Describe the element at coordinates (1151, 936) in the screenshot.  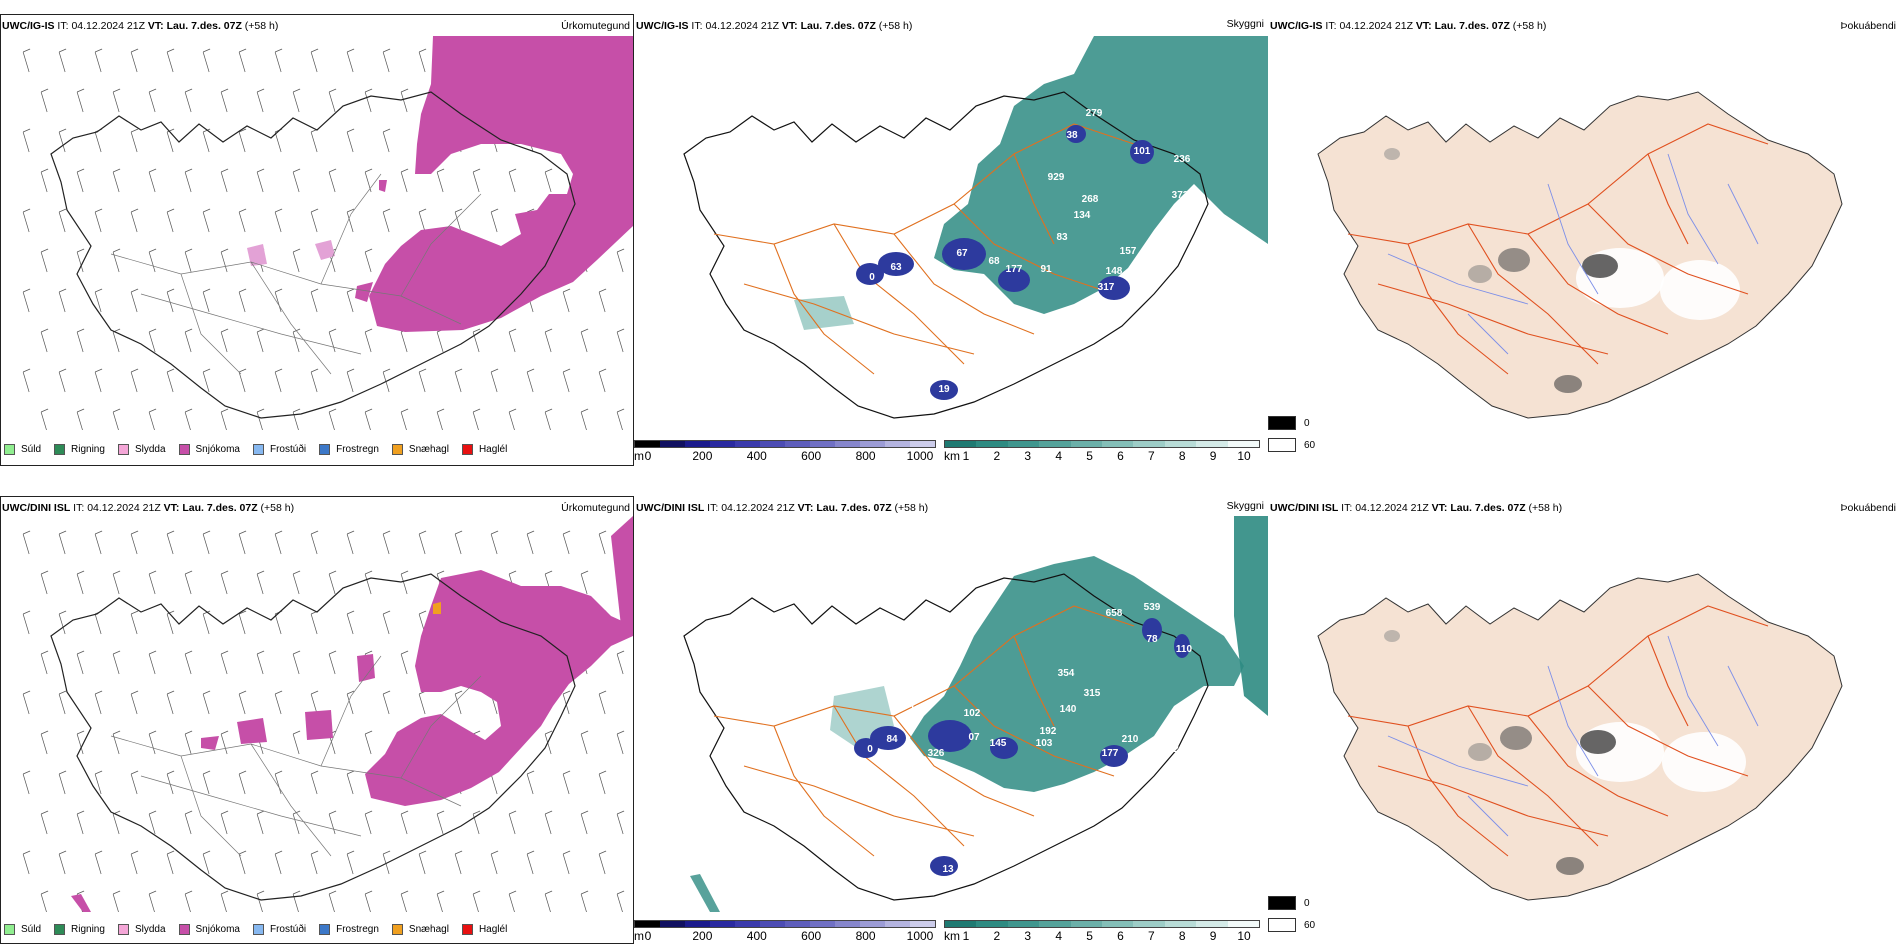
I see `colorbar-tick-label: 7` at that location.